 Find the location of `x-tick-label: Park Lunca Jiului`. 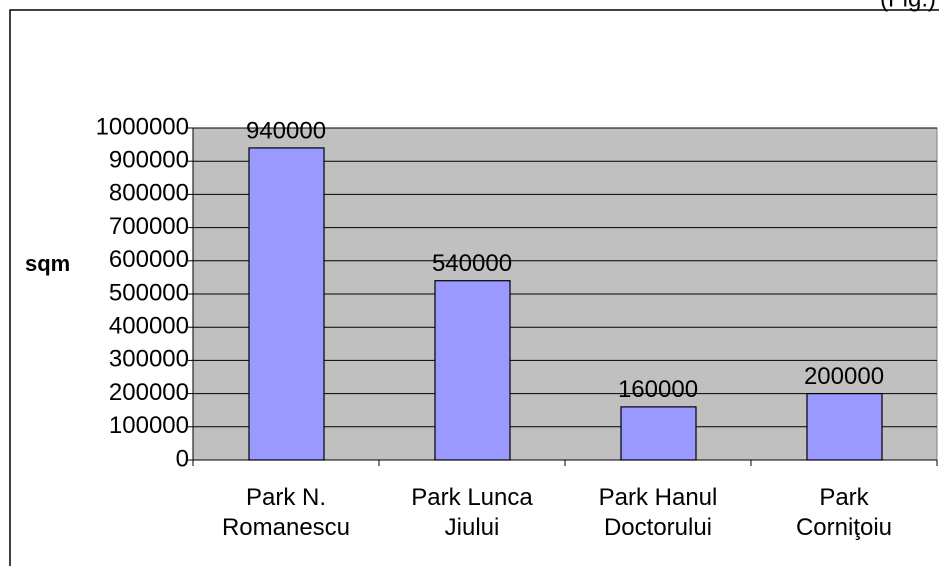

x-tick-label: Park Lunca Jiului is located at coordinates (472, 512).